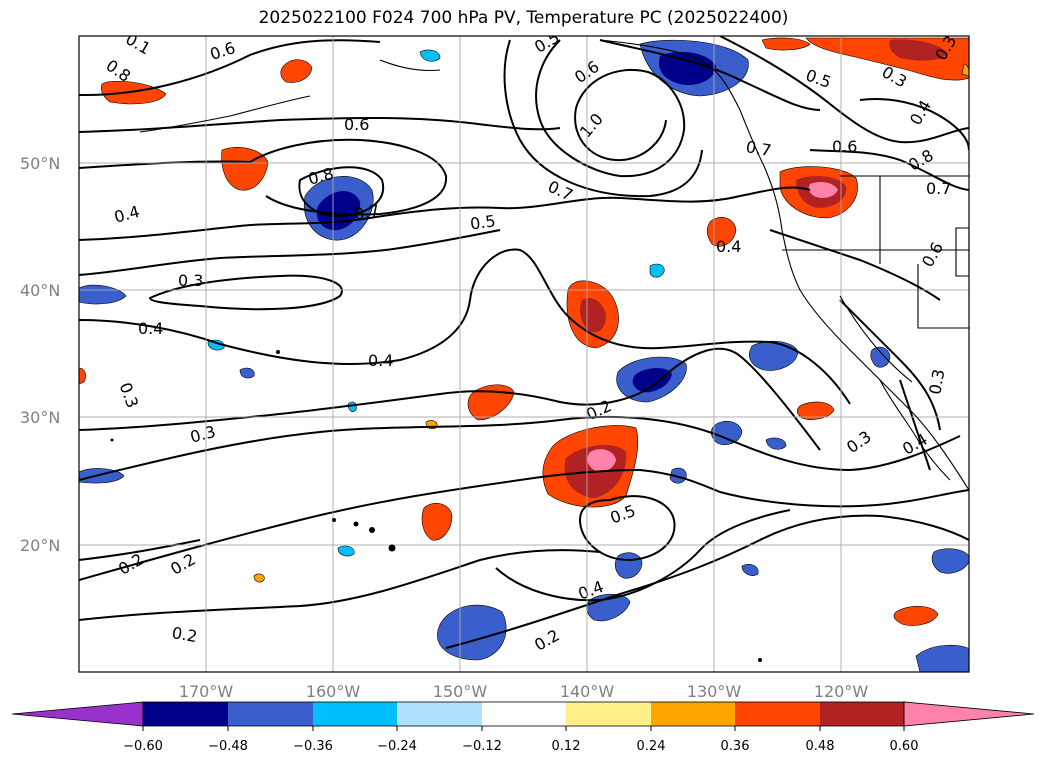  What do you see at coordinates (482, 746) in the screenshot?
I see `colorbar-tick-label: −0.12` at bounding box center [482, 746].